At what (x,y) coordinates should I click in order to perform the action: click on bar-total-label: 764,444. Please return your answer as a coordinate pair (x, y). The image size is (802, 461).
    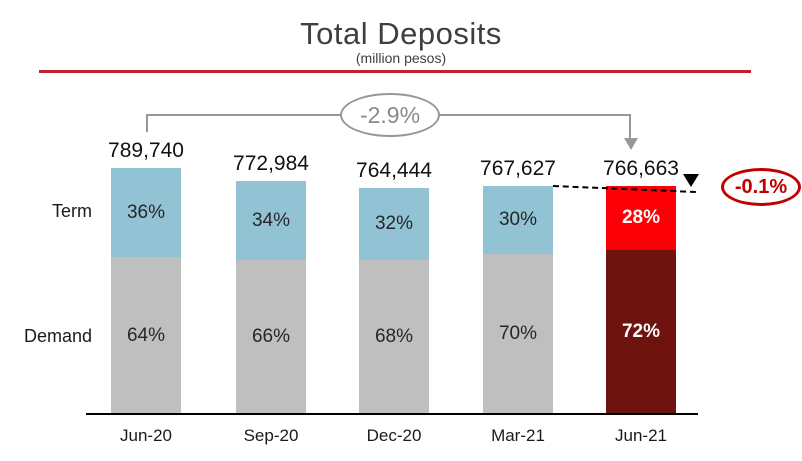
    Looking at the image, I should click on (394, 170).